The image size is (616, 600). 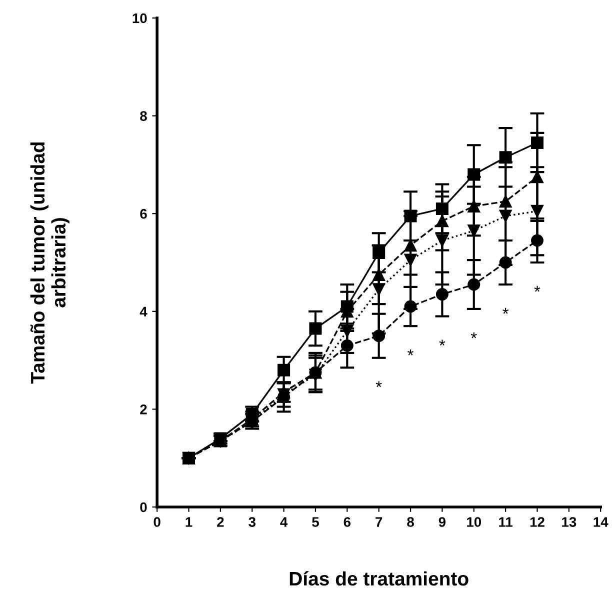 I want to click on x-axis-title: Días de tratamiento, so click(x=379, y=578).